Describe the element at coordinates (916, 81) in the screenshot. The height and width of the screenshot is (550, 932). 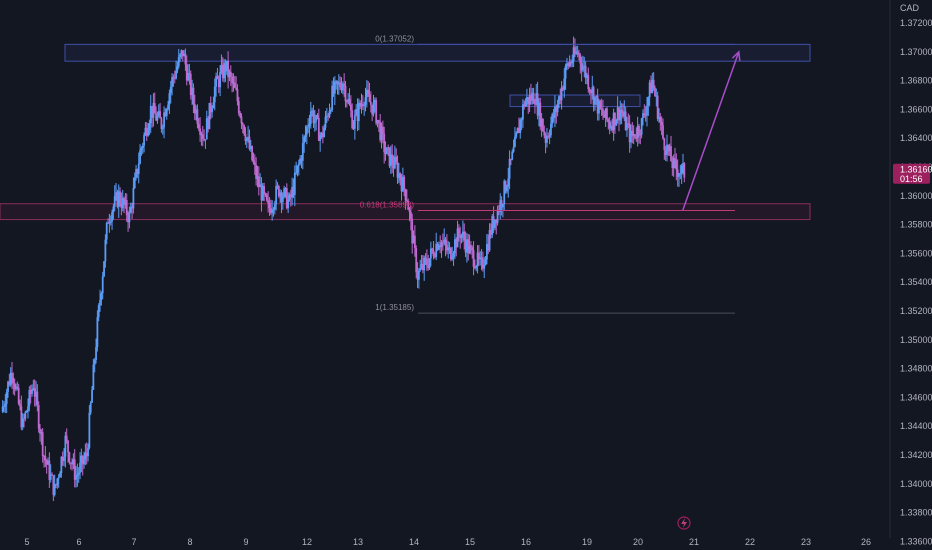
I see `y-tick-label: 1.36800` at that location.